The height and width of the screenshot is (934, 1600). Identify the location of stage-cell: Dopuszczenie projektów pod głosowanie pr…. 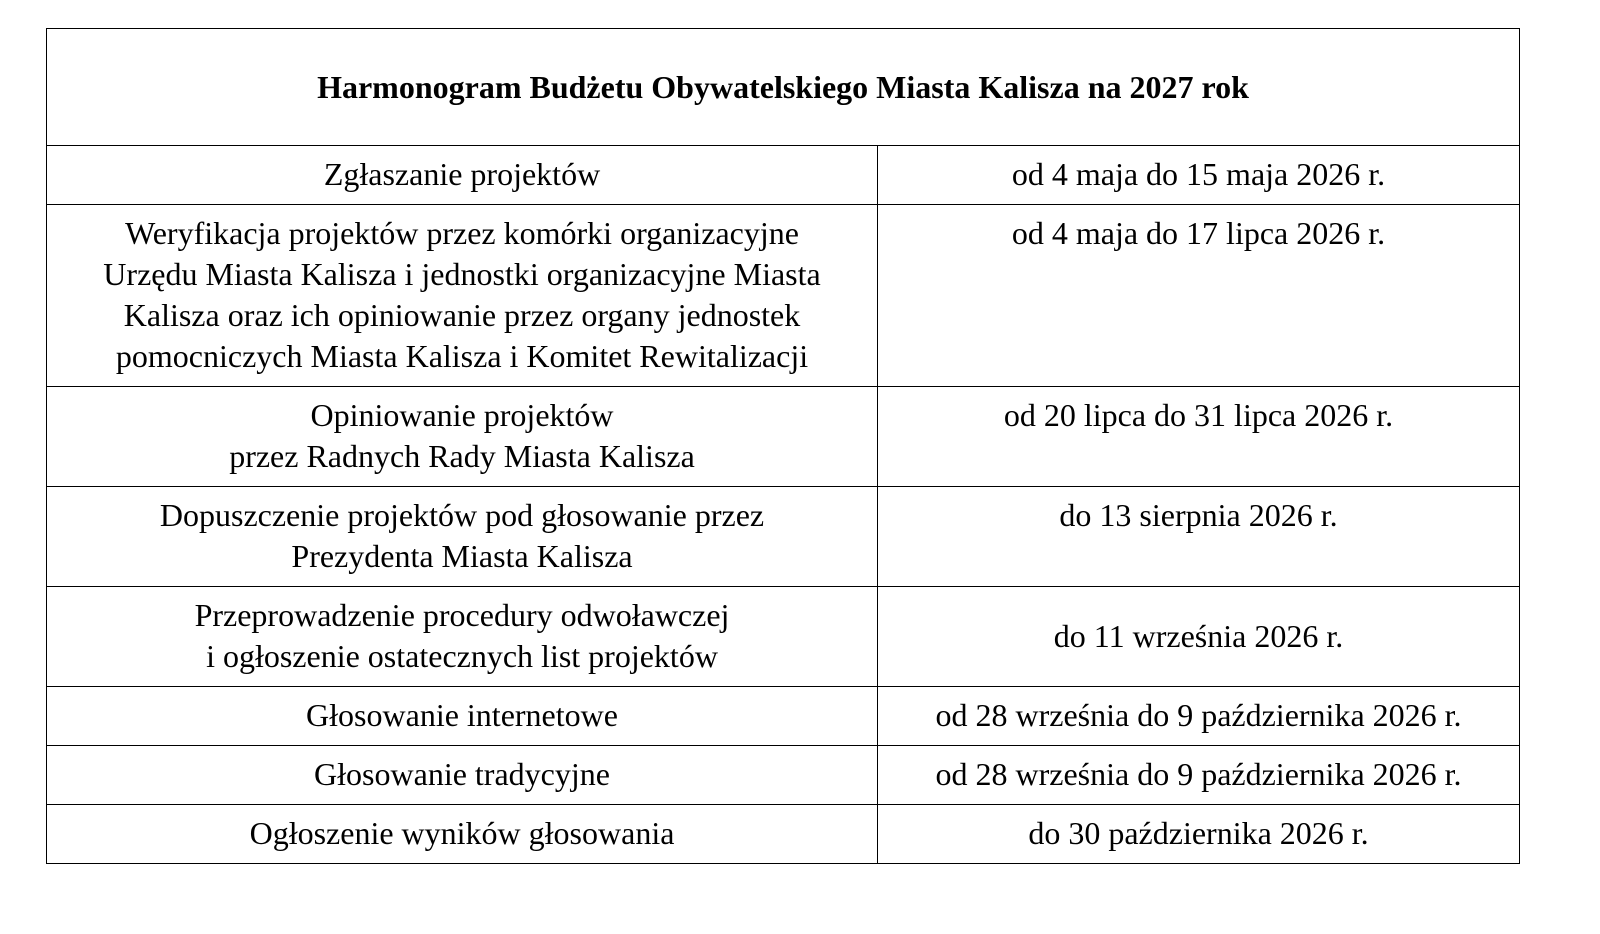
(462, 536).